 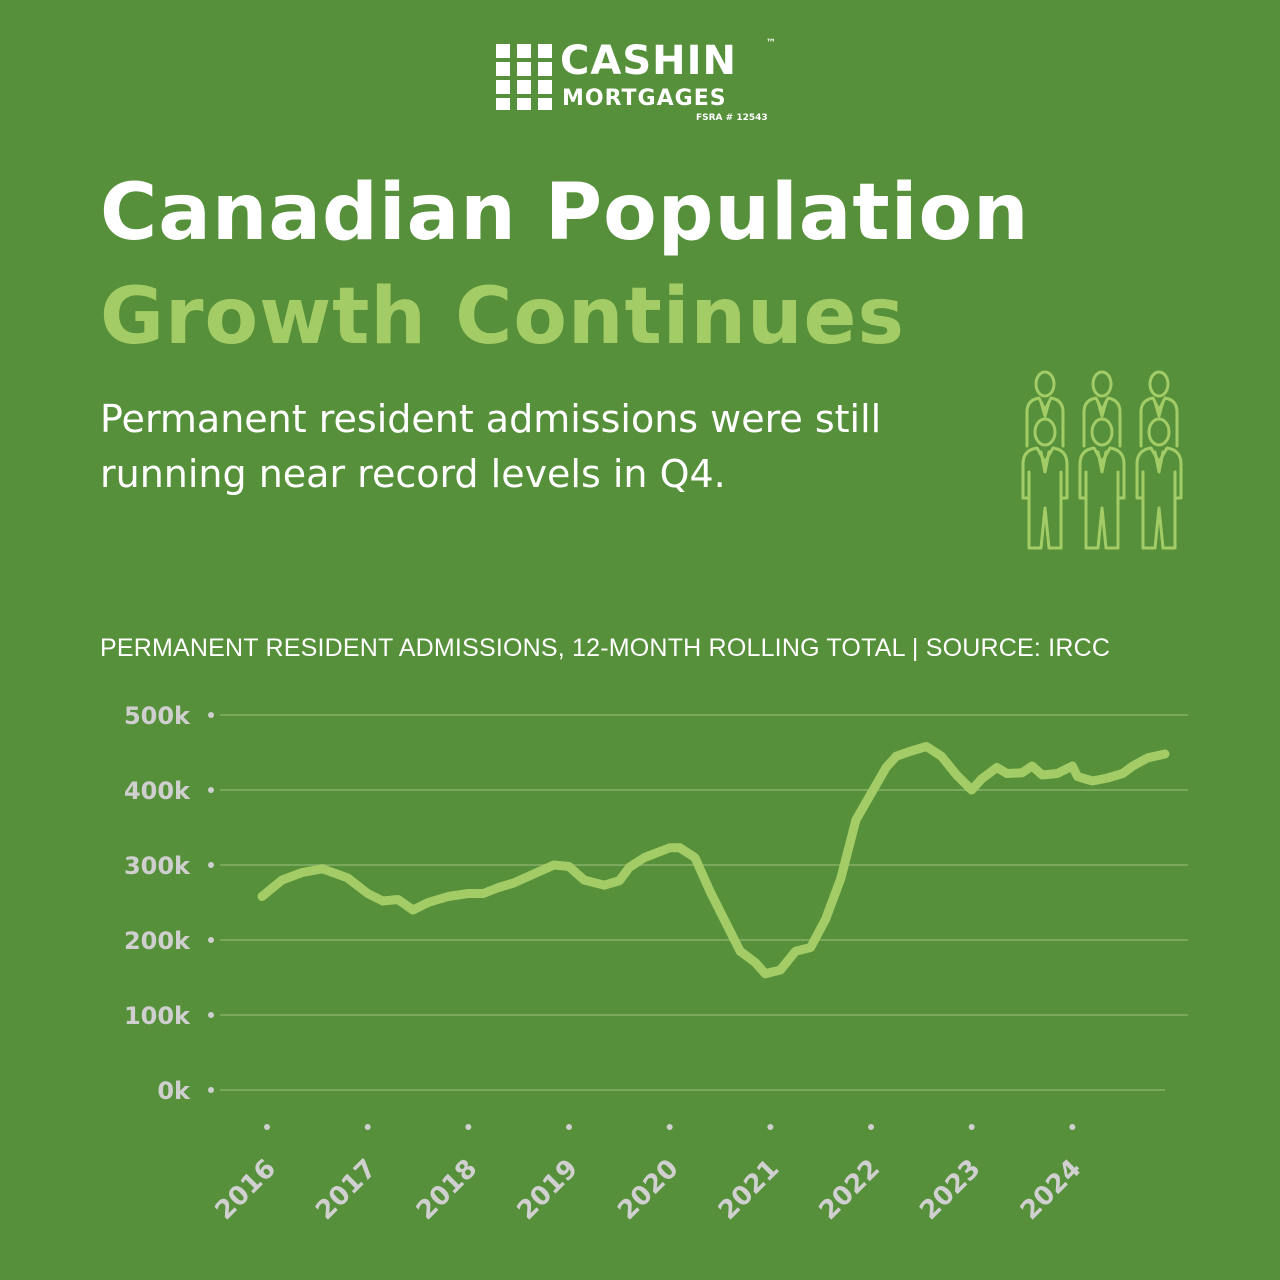 What do you see at coordinates (447, 1190) in the screenshot?
I see `x-tick-label: 2018` at bounding box center [447, 1190].